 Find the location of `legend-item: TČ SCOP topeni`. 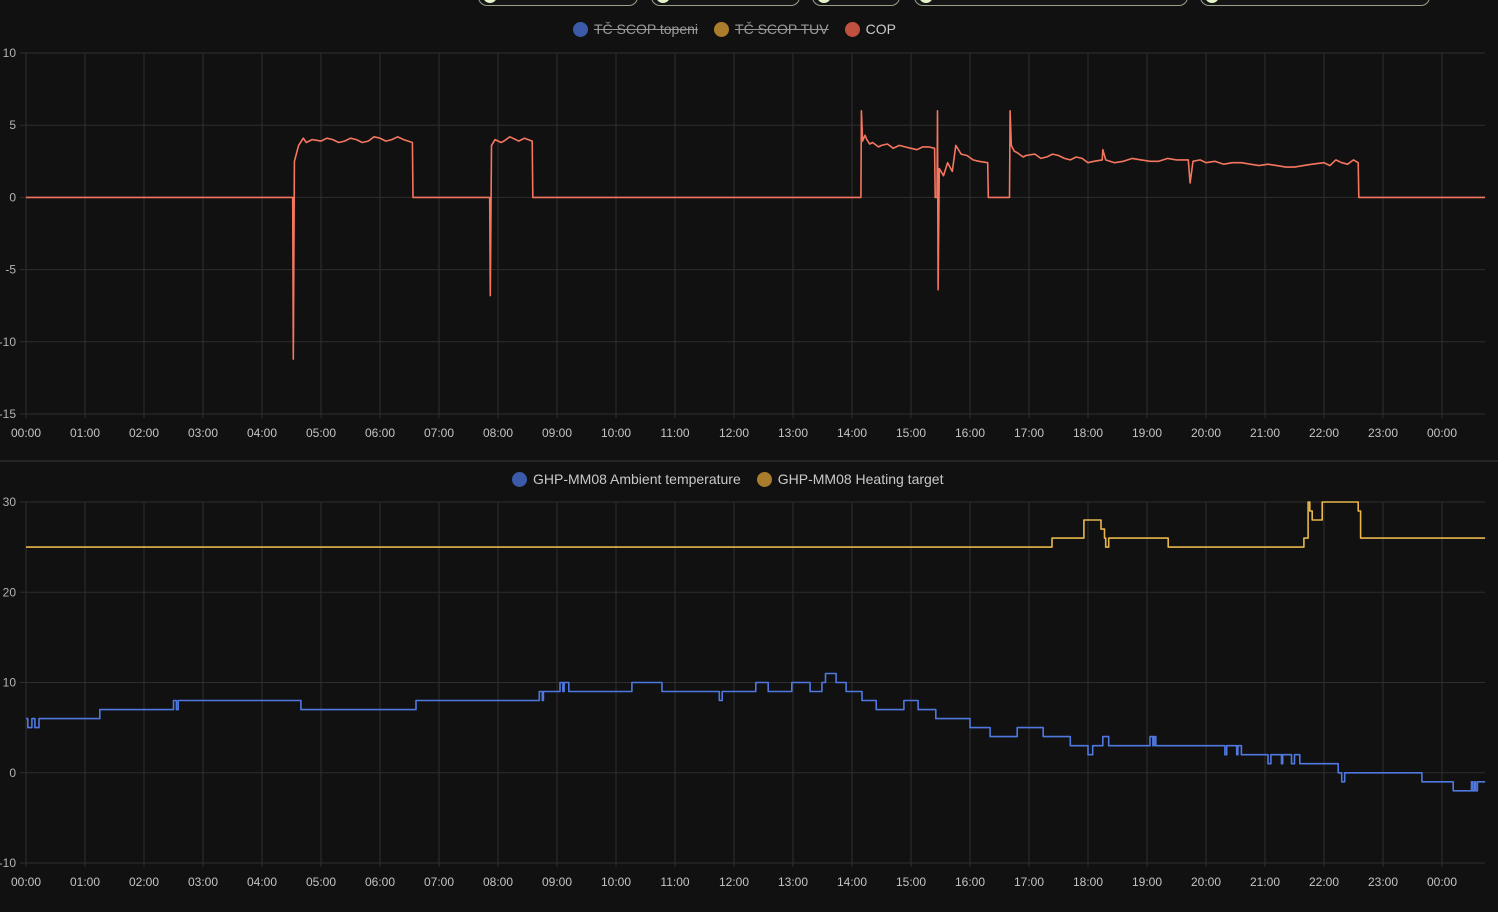

legend-item: TČ SCOP topeni is located at coordinates (635, 29).